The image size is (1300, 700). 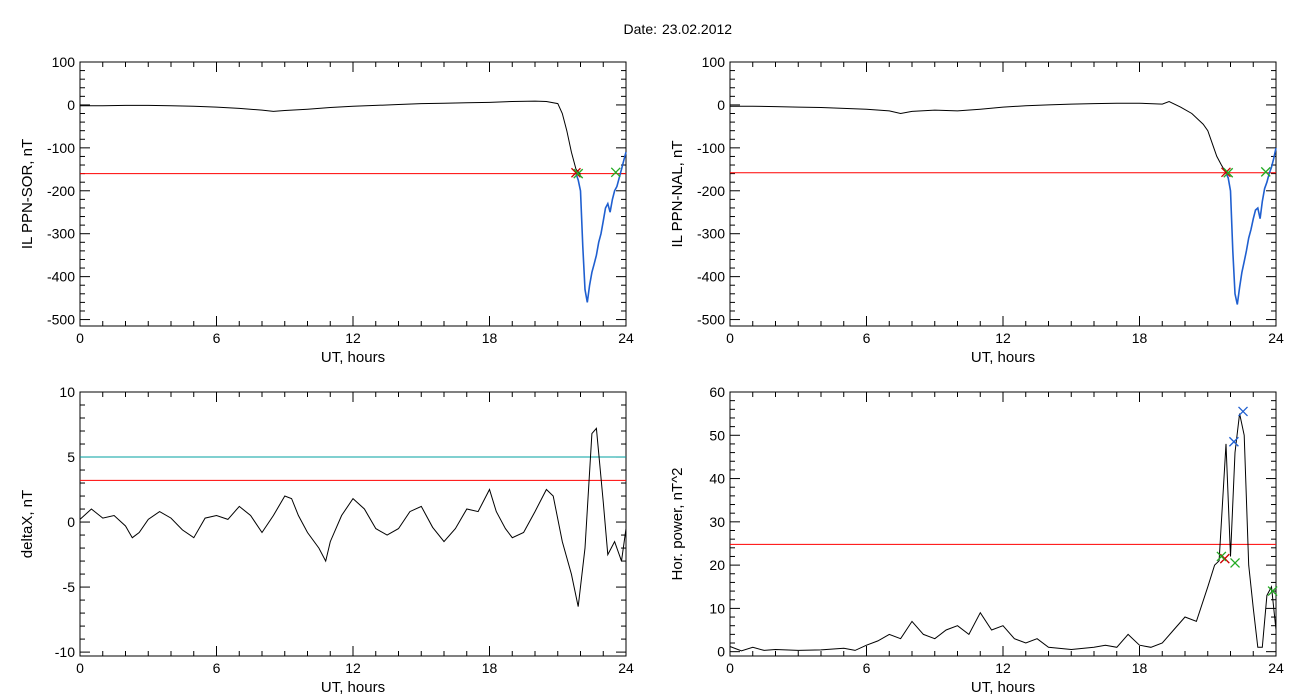 What do you see at coordinates (677, 524) in the screenshot?
I see `y-axis-label: Hor. power, nT^2` at bounding box center [677, 524].